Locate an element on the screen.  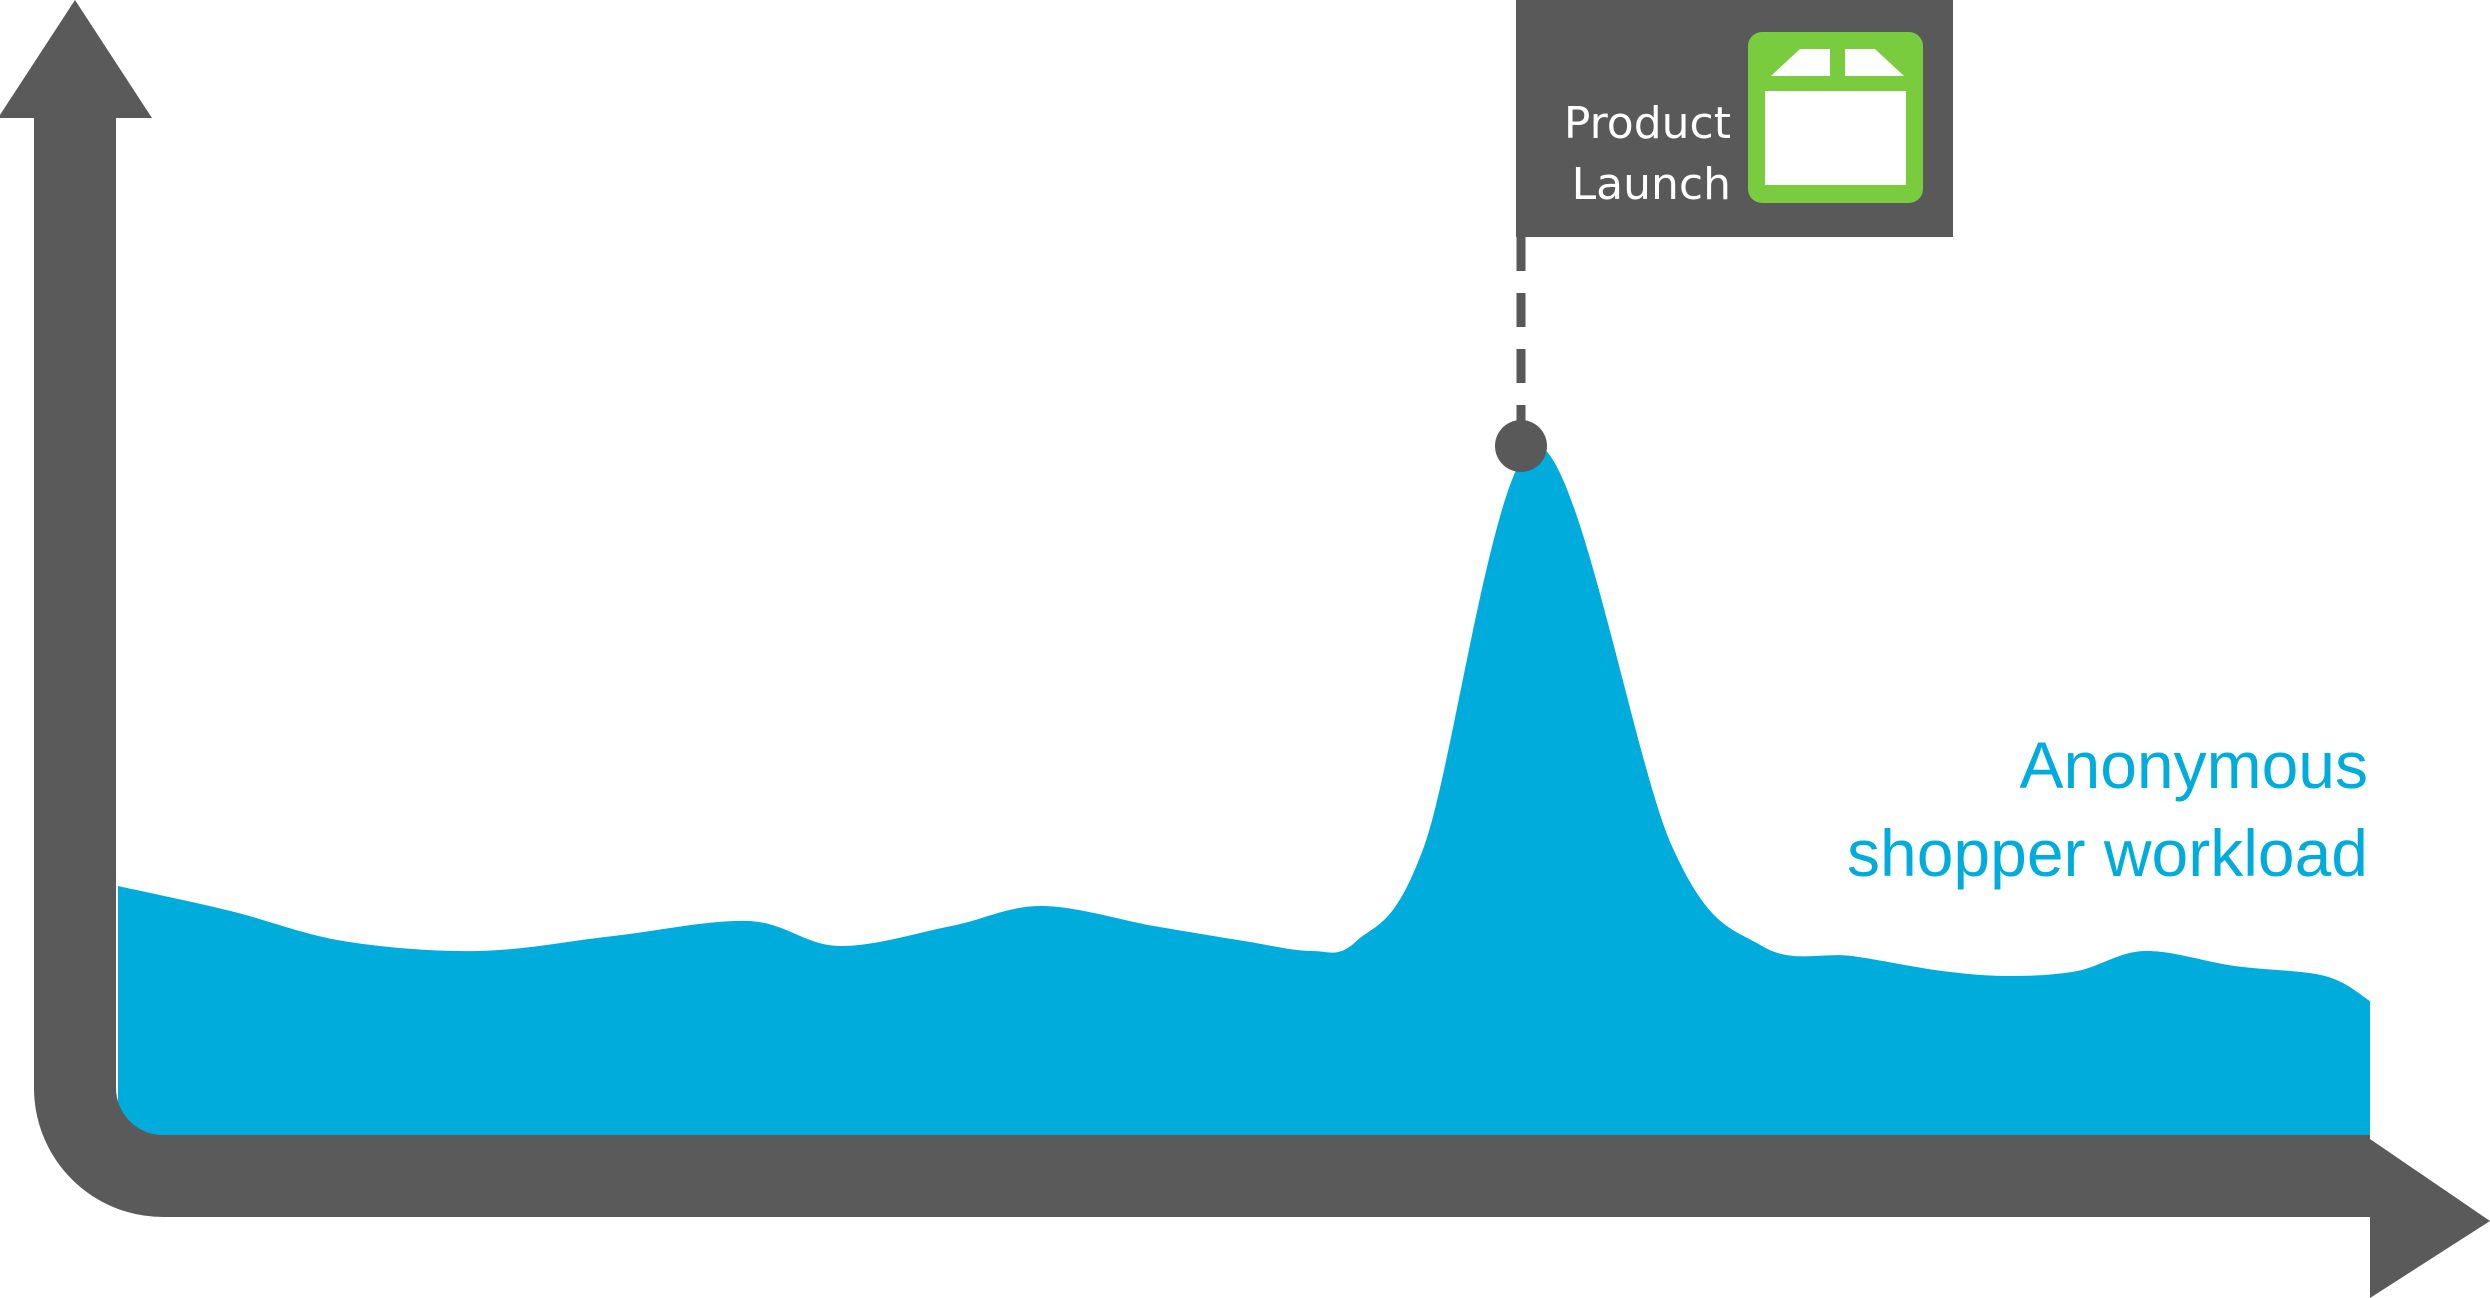
callout-text-line-0: Product is located at coordinates (1647, 123).